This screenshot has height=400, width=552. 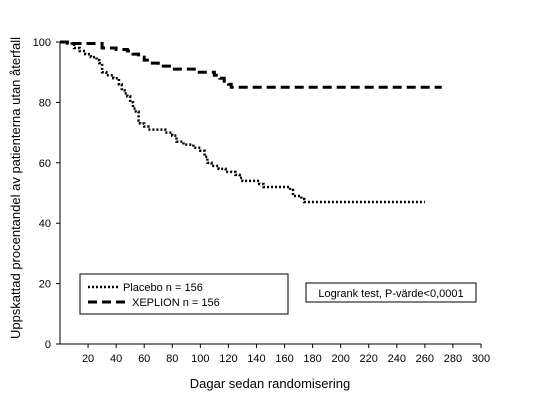 What do you see at coordinates (176, 303) in the screenshot?
I see `legend-label-xeplion: XEPLION n = 156` at bounding box center [176, 303].